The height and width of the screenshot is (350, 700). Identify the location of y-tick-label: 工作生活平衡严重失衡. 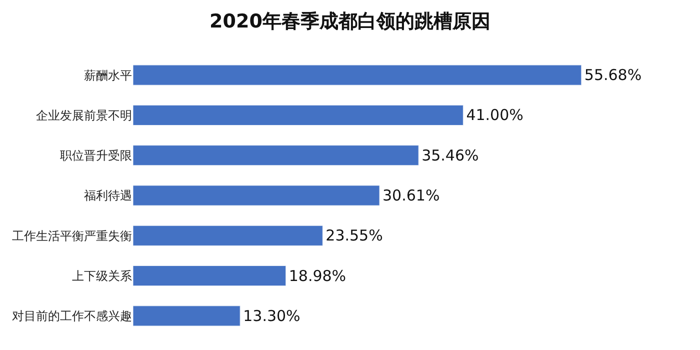
(72, 235).